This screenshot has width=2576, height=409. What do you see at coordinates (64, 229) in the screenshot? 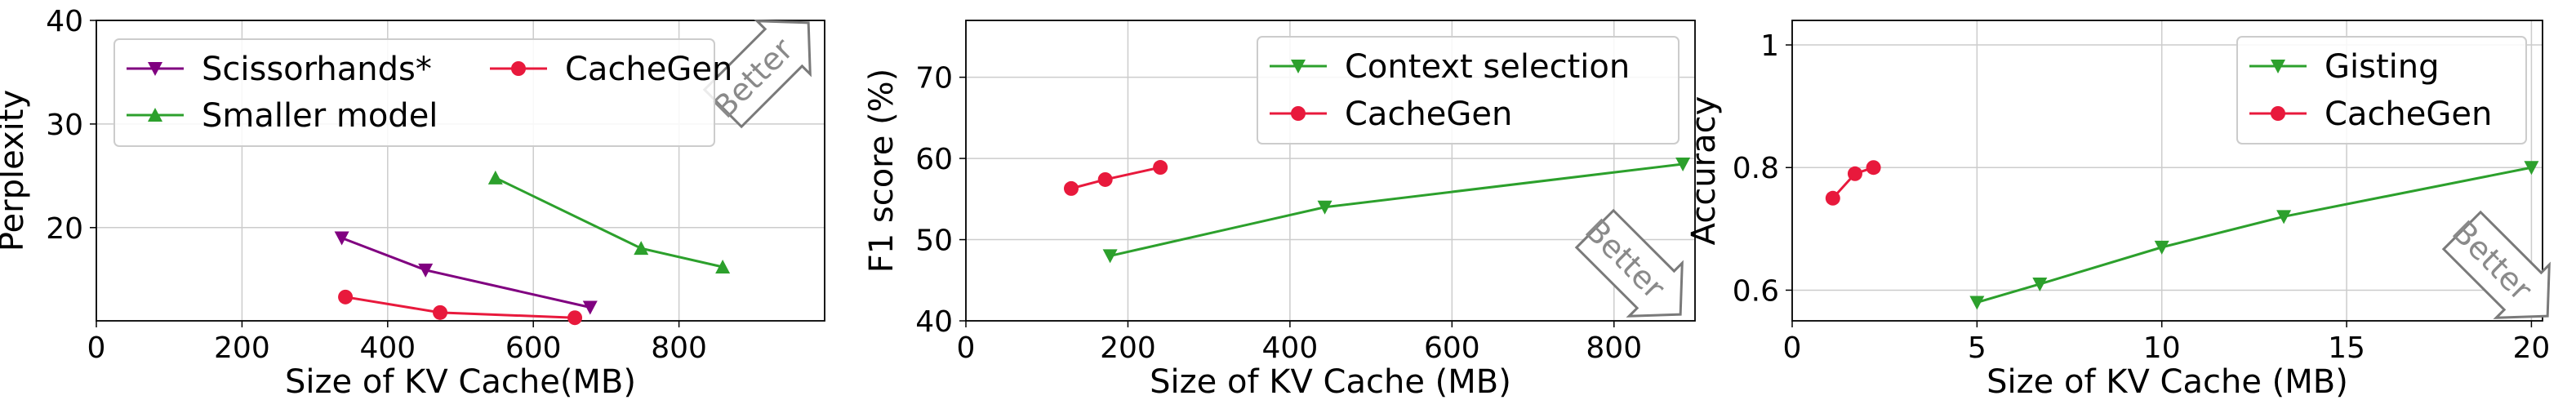
I see `y-tick-label: 20` at bounding box center [64, 229].